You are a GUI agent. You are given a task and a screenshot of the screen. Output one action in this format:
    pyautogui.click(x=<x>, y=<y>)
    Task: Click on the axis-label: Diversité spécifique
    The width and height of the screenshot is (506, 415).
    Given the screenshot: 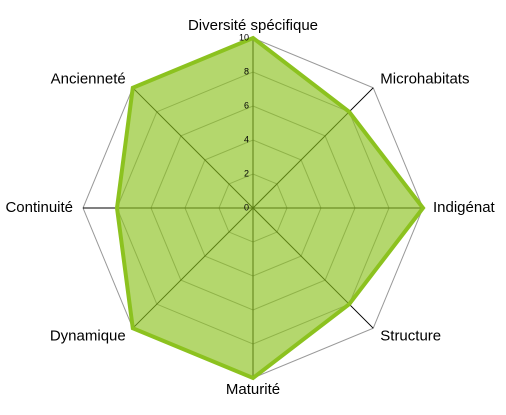 What is the action you would take?
    pyautogui.click(x=253, y=25)
    